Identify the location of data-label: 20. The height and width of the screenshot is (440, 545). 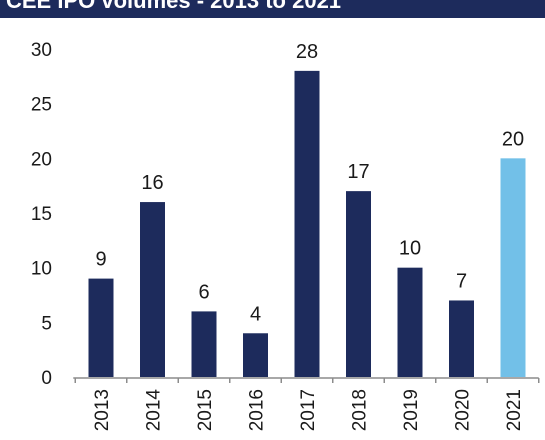
(513, 139).